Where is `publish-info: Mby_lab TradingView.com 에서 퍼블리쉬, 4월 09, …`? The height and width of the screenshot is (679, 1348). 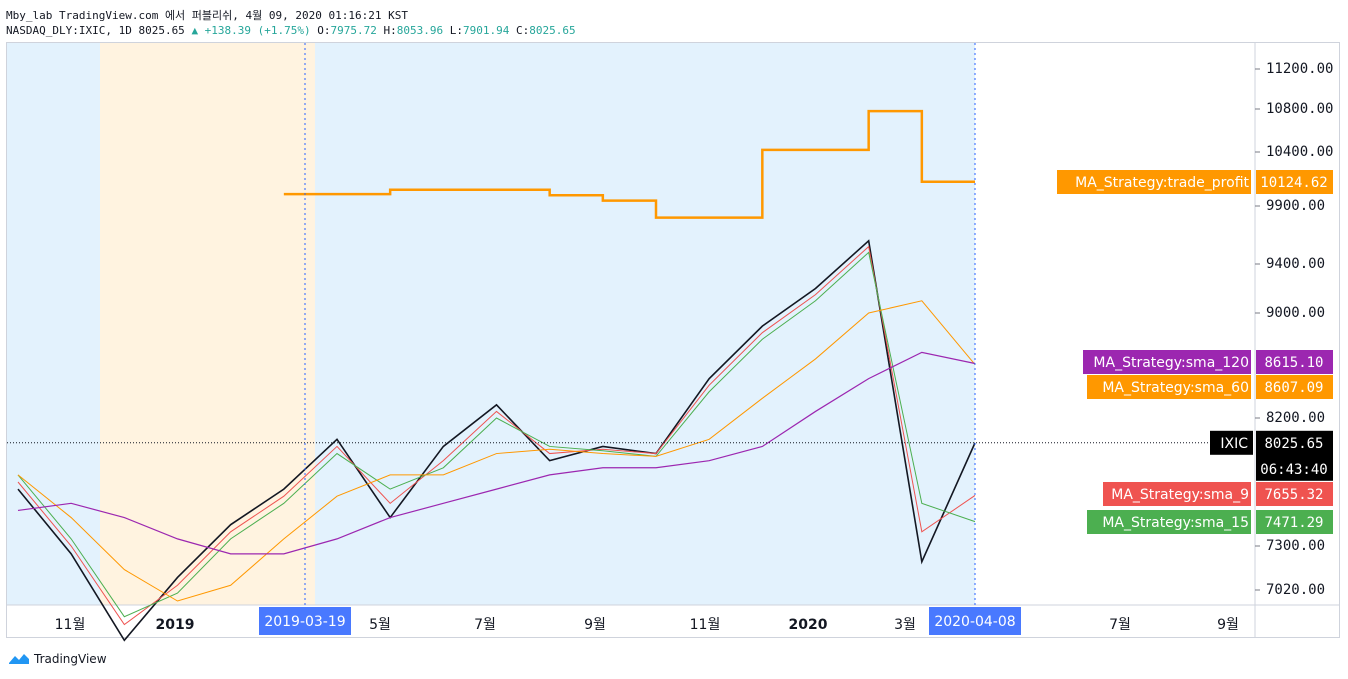 publish-info: Mby_lab TradingView.com 에서 퍼블리쉬, 4월 09, … is located at coordinates (207, 15).